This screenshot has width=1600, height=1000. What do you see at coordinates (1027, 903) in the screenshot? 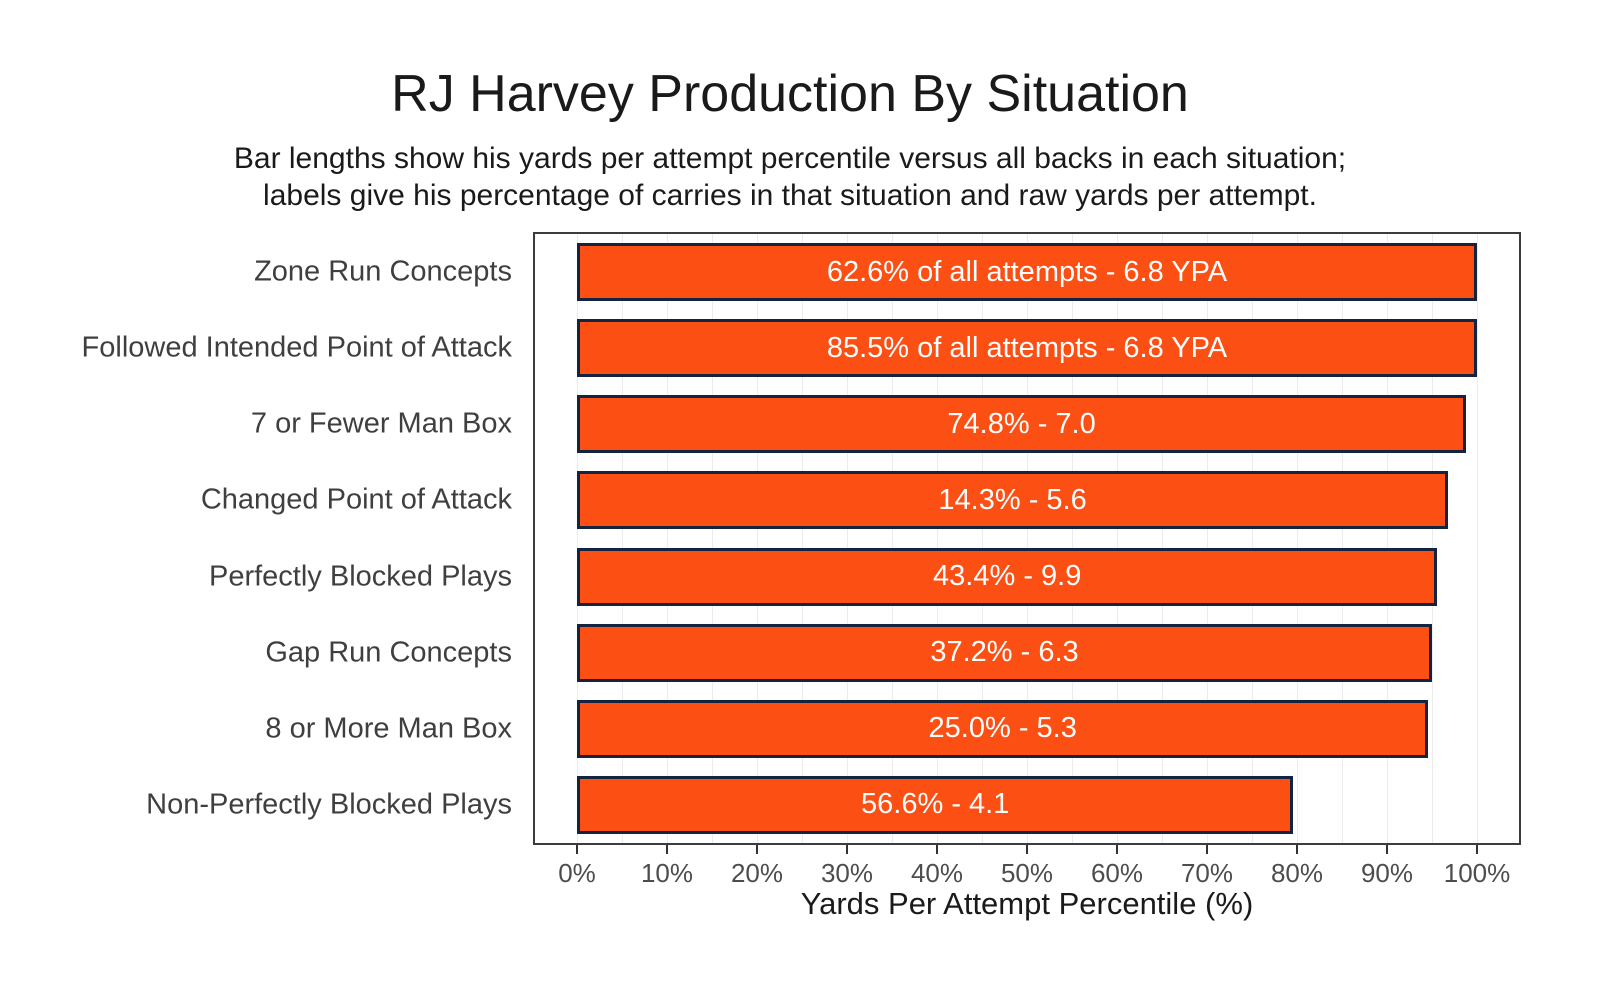
I see `x-axis-title: Yards Per Attempt Percentile (%)` at bounding box center [1027, 903].